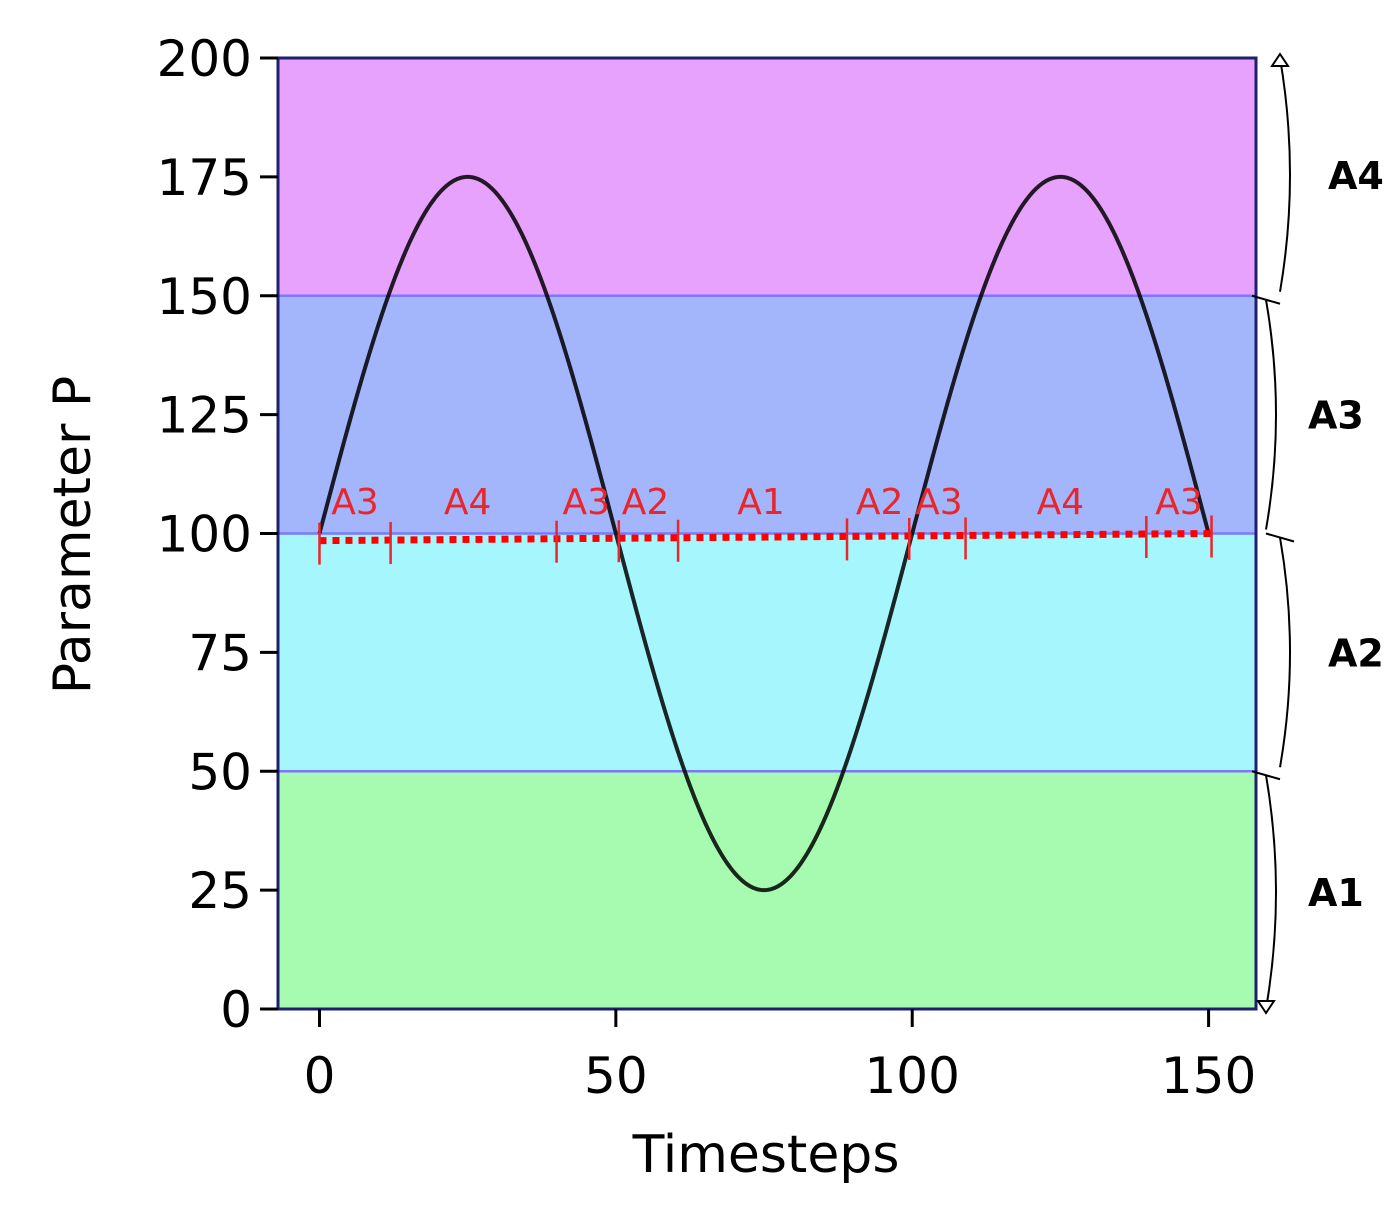  Describe the element at coordinates (766, 1155) in the screenshot. I see `x-axis-label: Timesteps` at that location.